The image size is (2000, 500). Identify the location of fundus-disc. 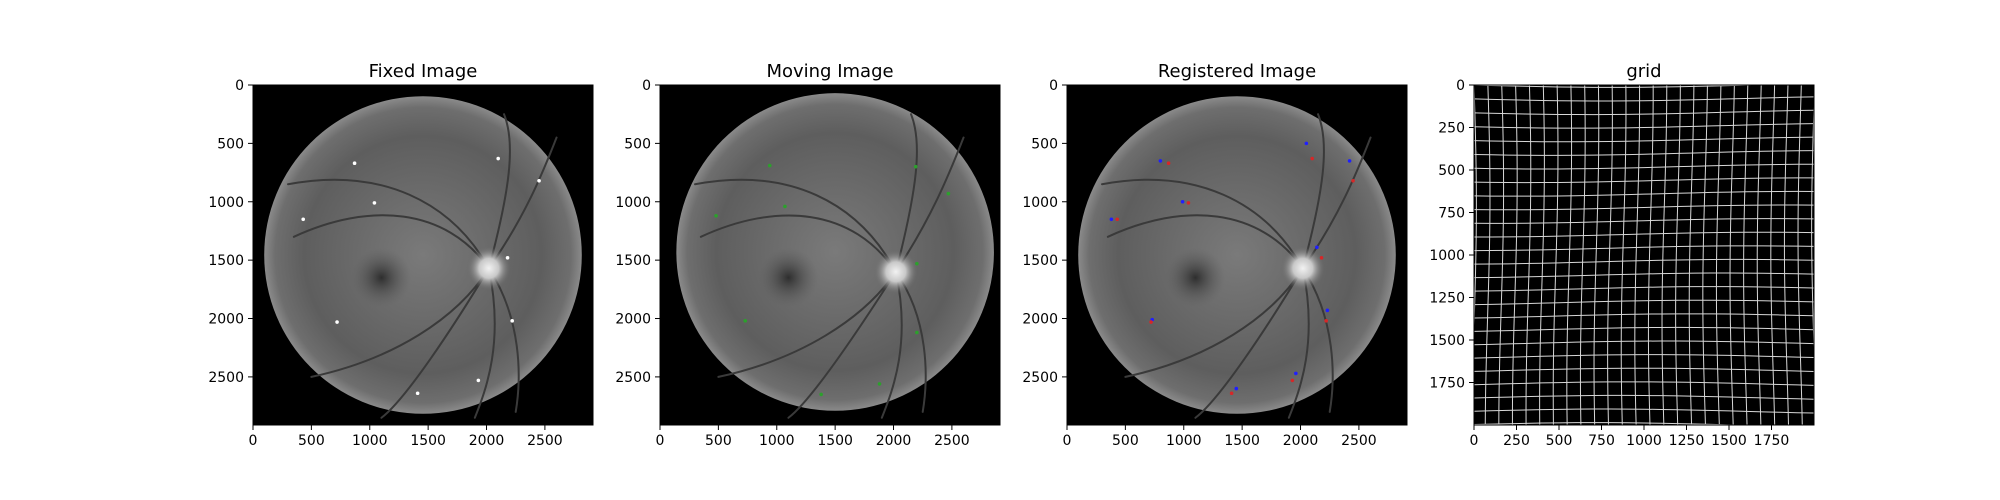
(1237, 255).